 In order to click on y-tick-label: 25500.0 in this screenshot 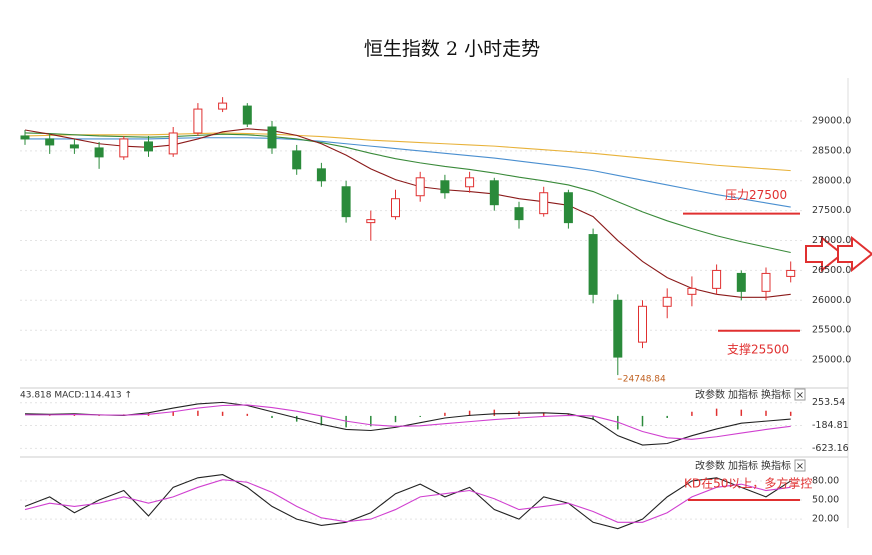, I will do `click(831, 330)`.